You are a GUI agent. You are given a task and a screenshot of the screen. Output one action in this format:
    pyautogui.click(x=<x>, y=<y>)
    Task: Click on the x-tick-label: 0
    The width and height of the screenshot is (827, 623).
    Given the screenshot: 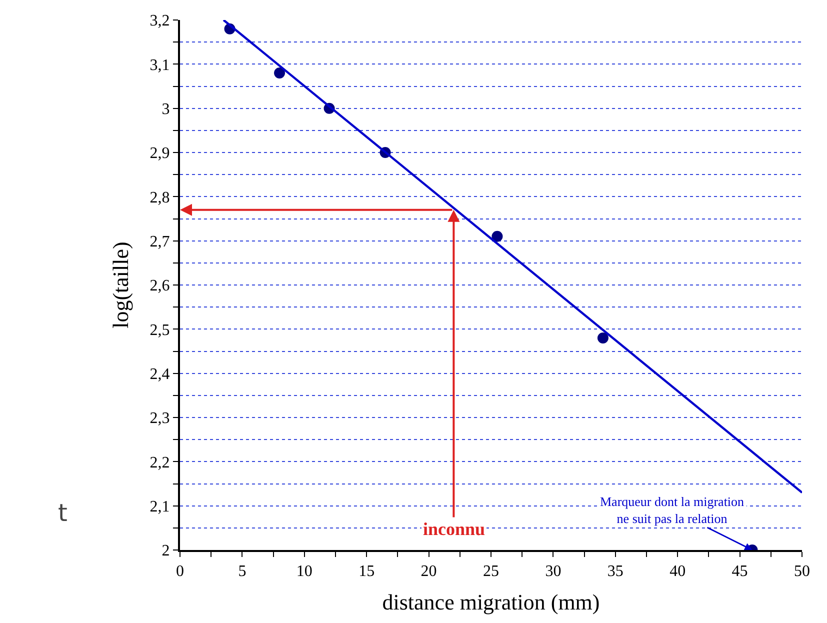 What is the action you would take?
    pyautogui.click(x=180, y=571)
    